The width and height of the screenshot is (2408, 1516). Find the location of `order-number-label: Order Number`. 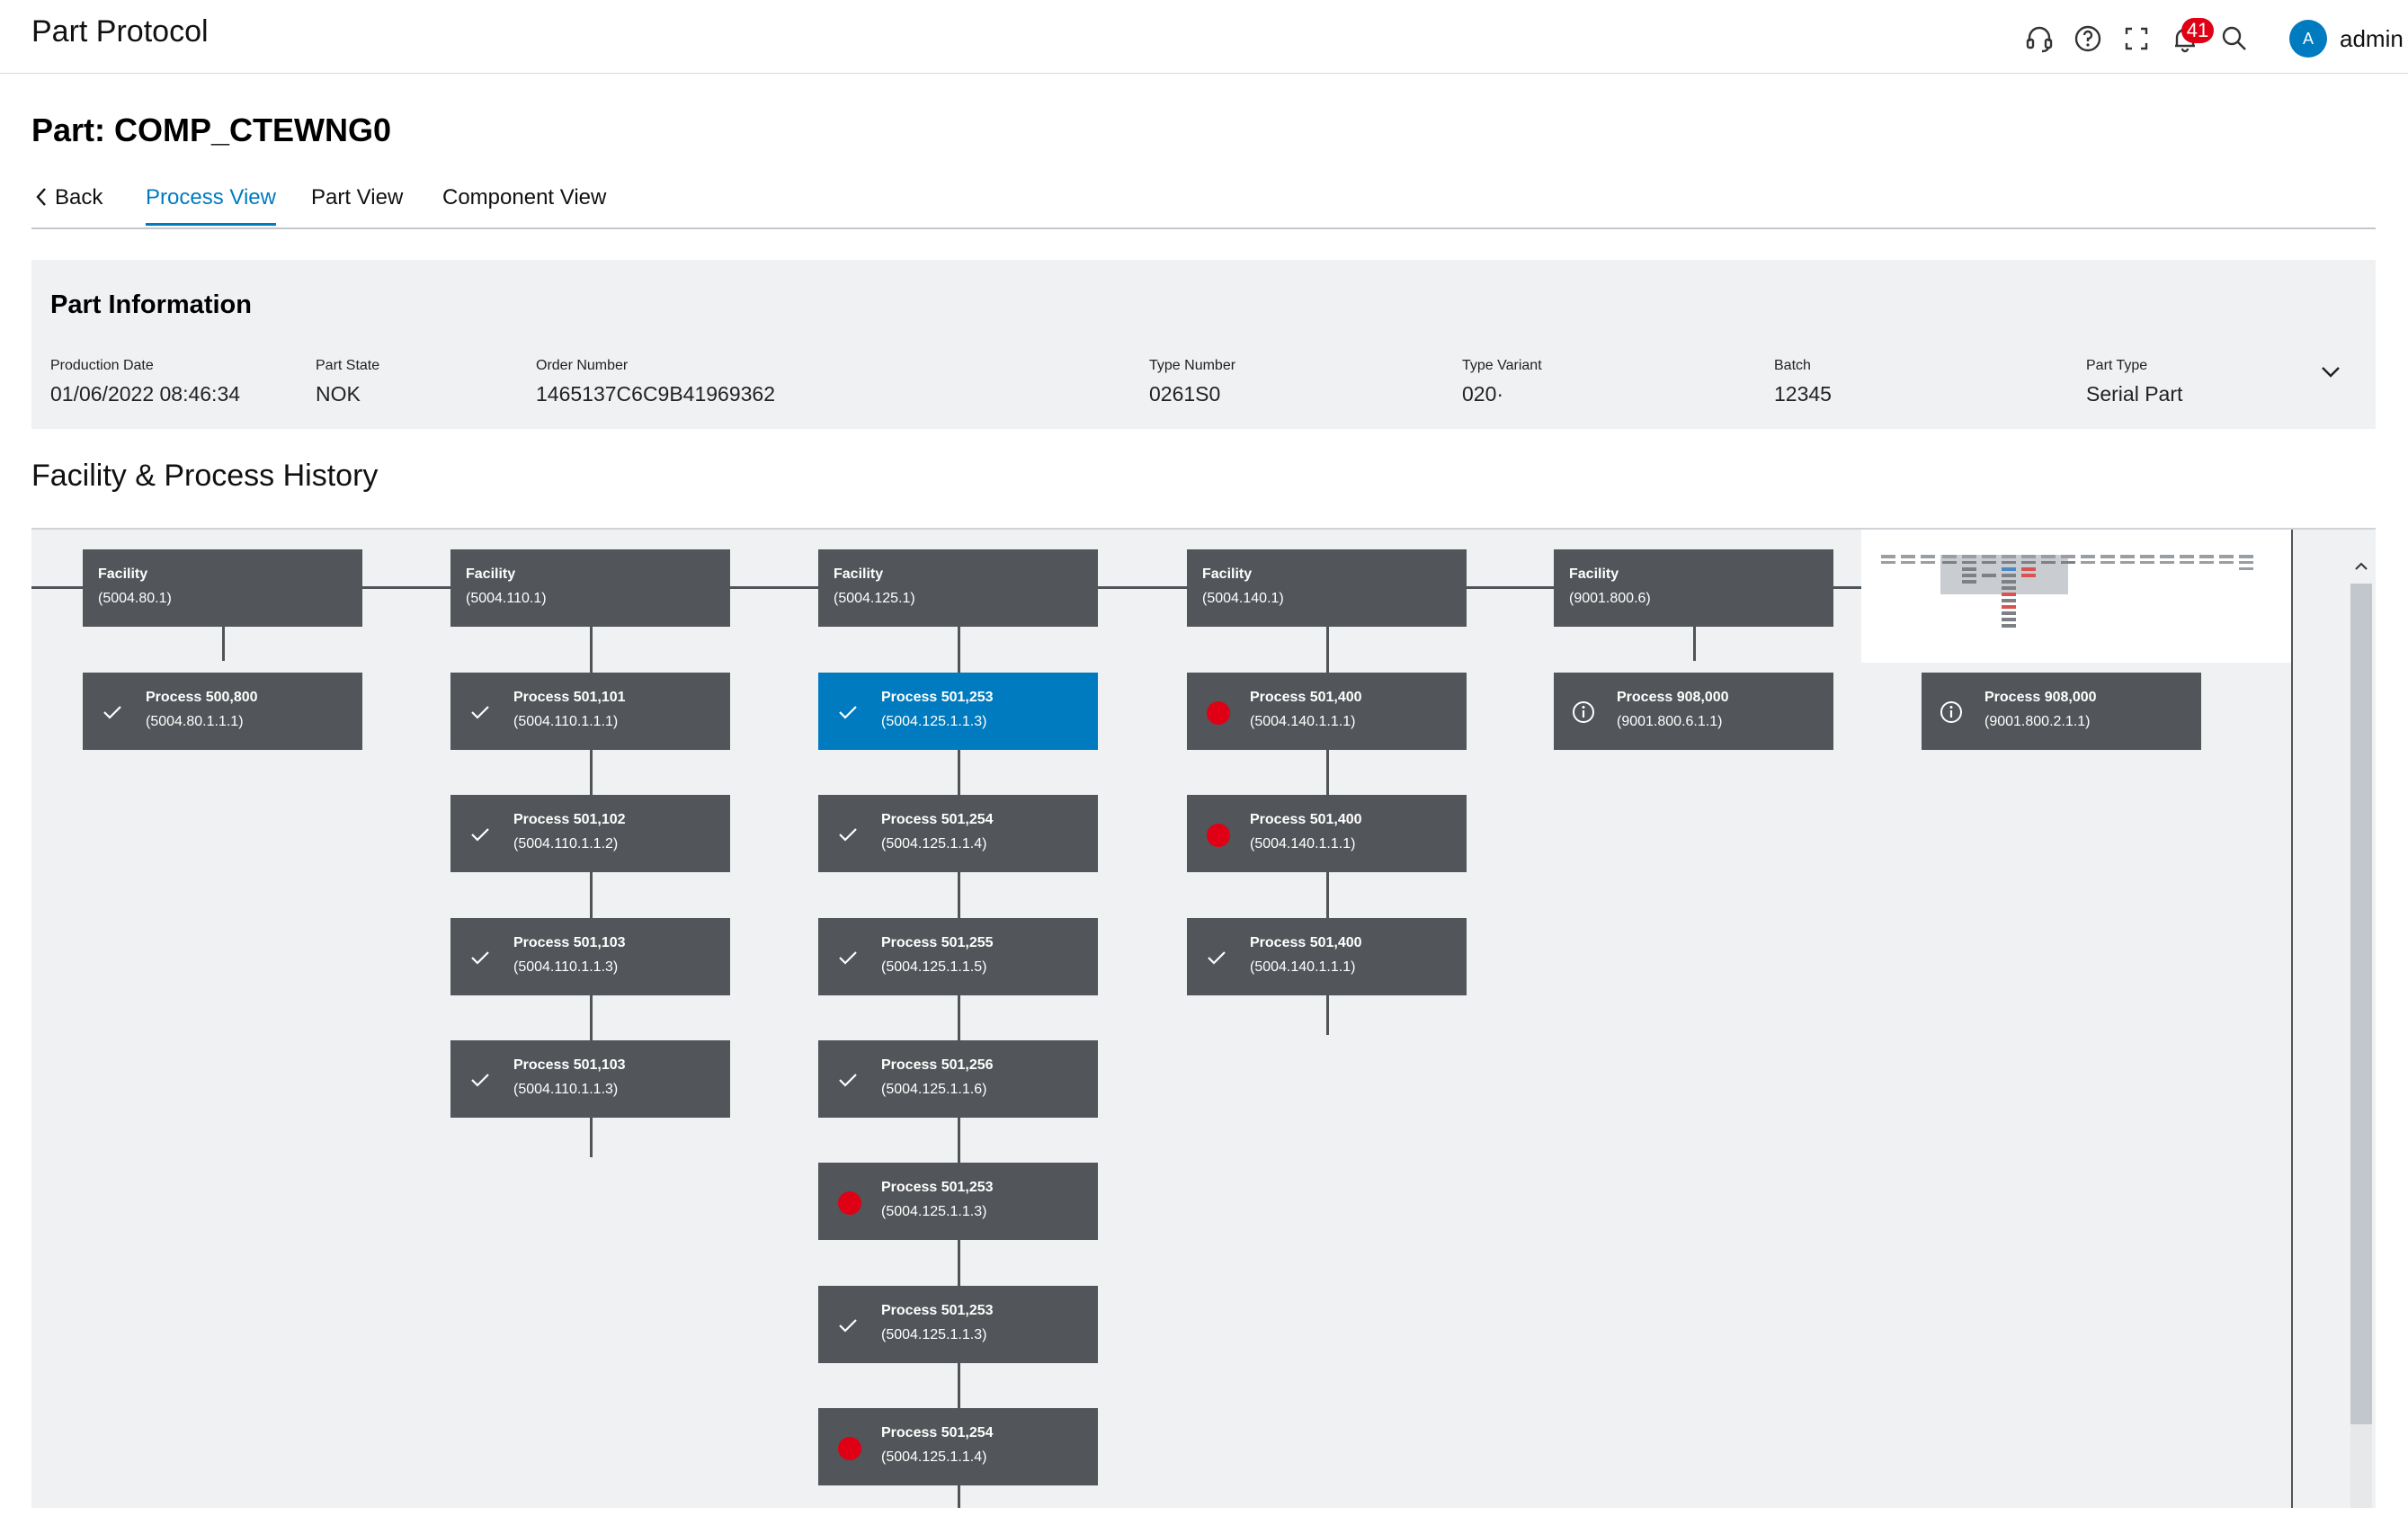

order-number-label: Order Number is located at coordinates (582, 365).